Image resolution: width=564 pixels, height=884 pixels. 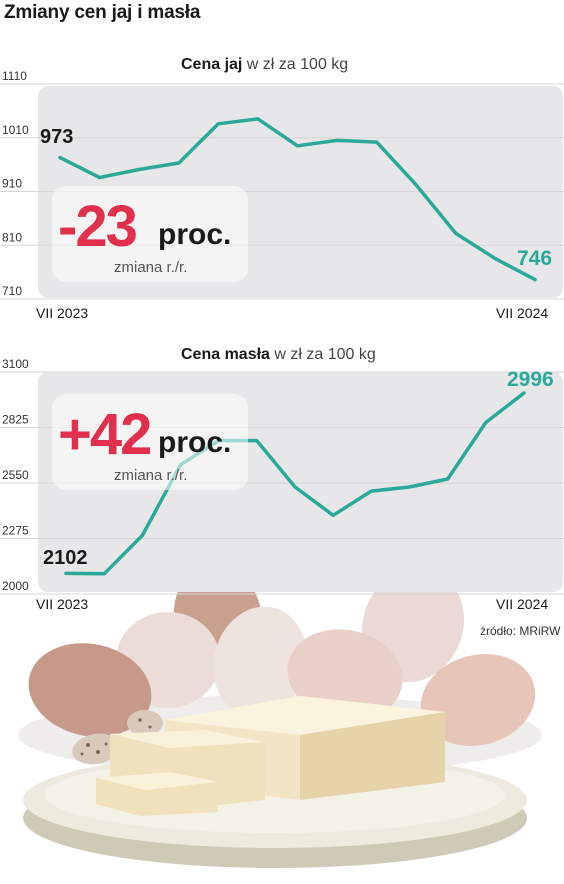 I want to click on change-value: +42, so click(x=104, y=434).